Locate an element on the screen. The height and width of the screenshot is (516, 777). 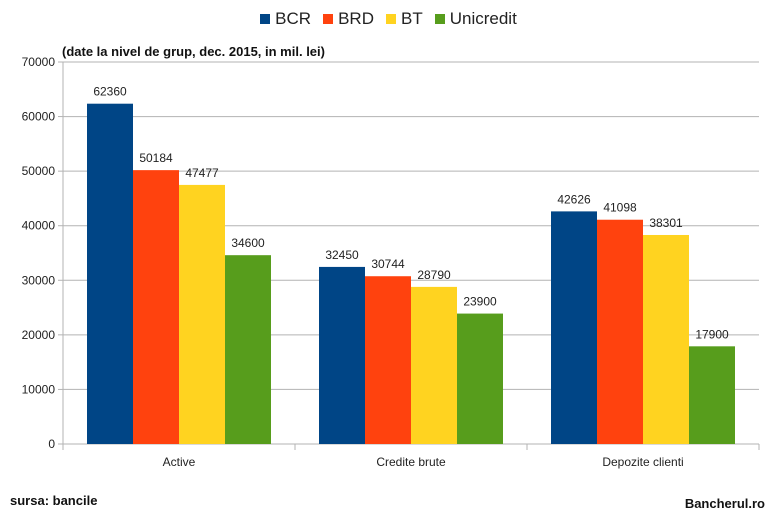
y-tick-label: 40000 is located at coordinates (39, 226).